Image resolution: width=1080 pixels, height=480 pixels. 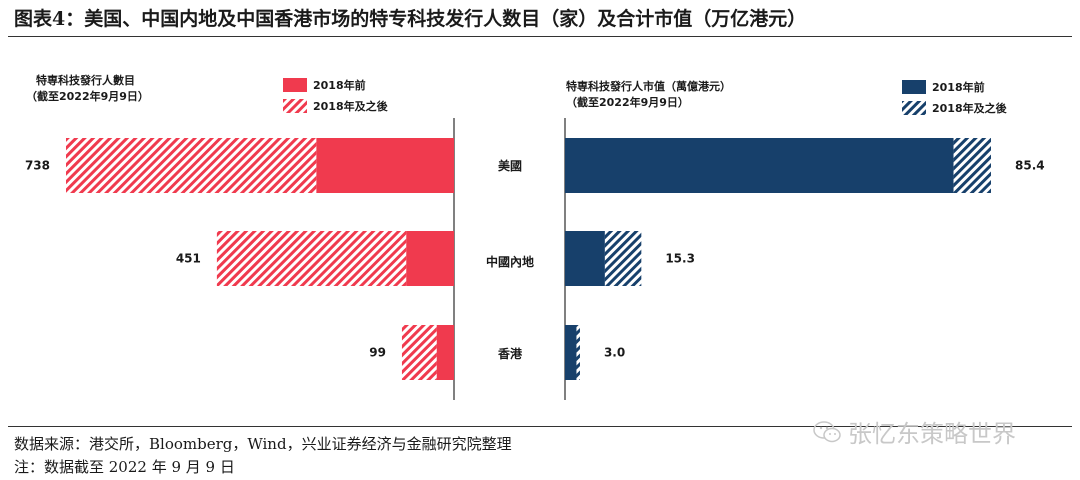 What do you see at coordinates (430, 258) in the screenshot?
I see `left-bar-solid-mainland` at bounding box center [430, 258].